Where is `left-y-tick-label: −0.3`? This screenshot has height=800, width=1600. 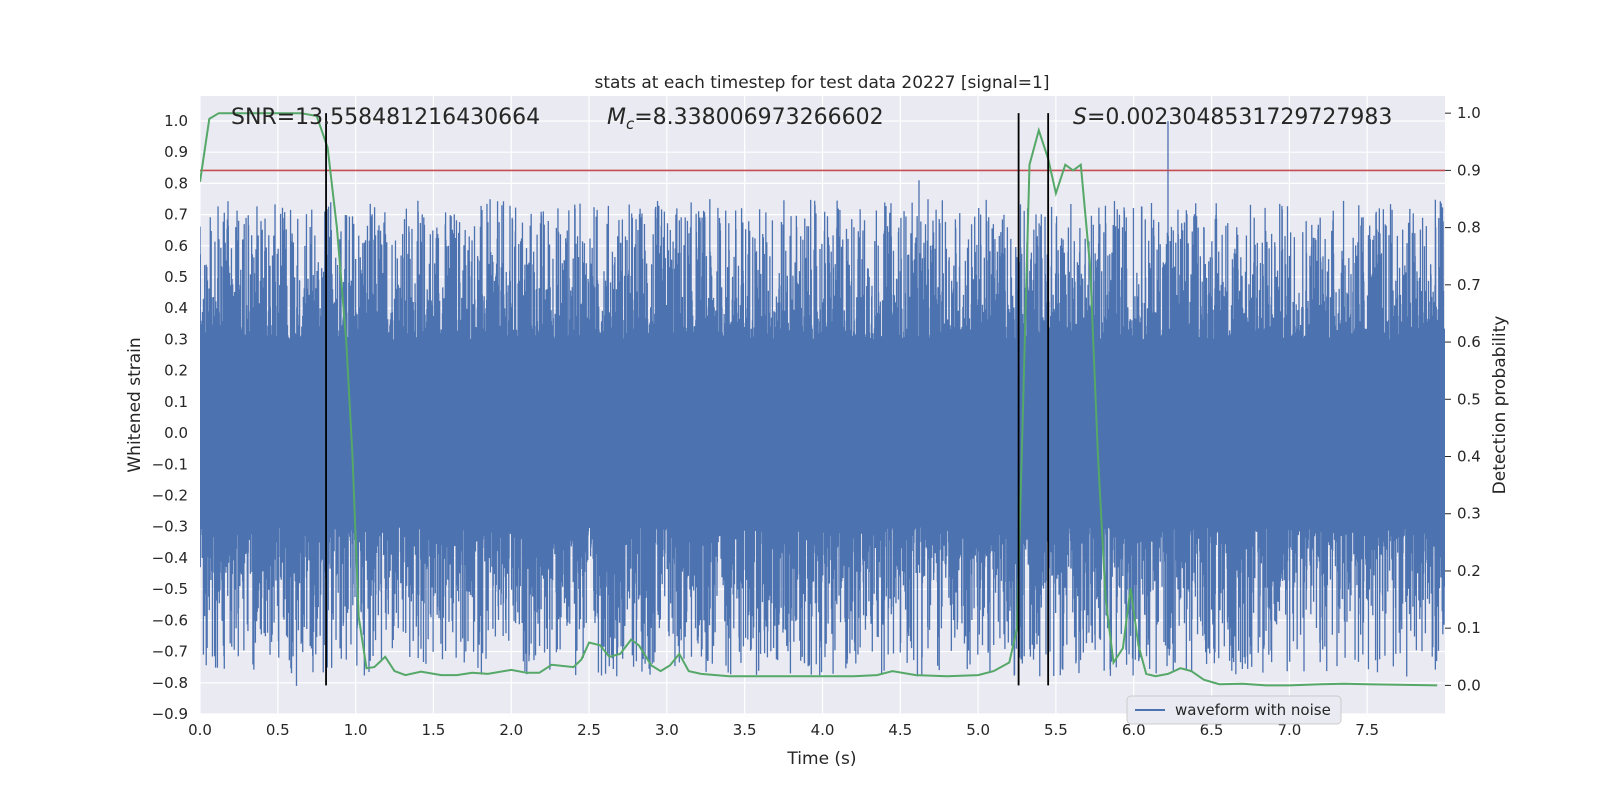
left-y-tick-label: −0.3 is located at coordinates (170, 527).